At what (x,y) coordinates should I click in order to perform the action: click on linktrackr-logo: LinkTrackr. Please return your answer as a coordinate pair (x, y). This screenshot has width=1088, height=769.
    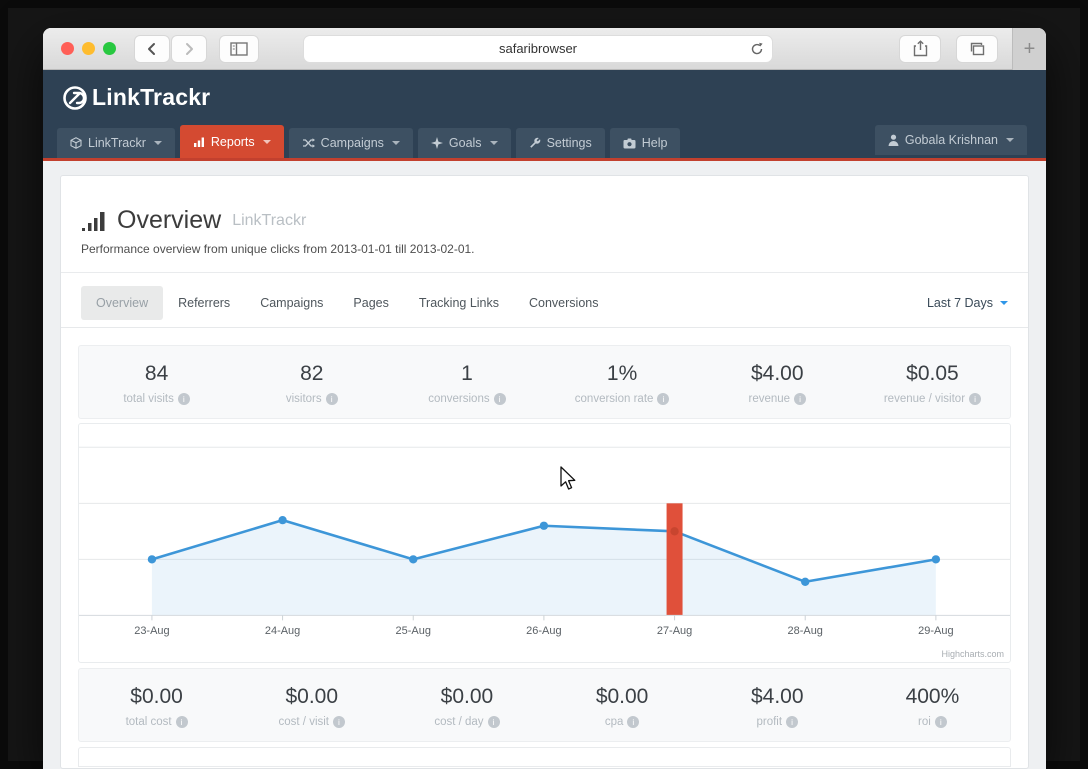
    Looking at the image, I should click on (135, 98).